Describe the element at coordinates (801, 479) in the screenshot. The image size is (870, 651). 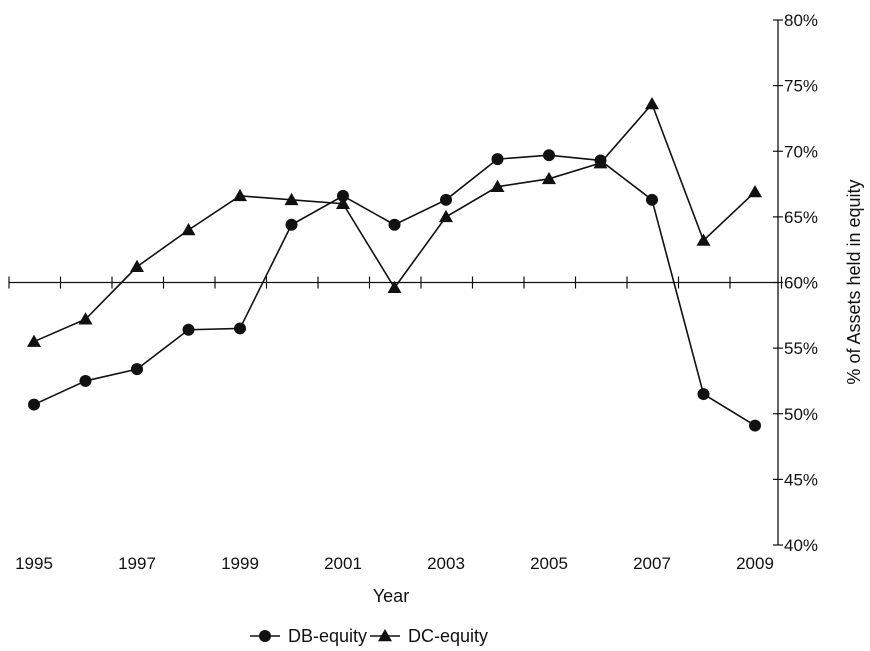
I see `y-tick-label: 45%` at that location.